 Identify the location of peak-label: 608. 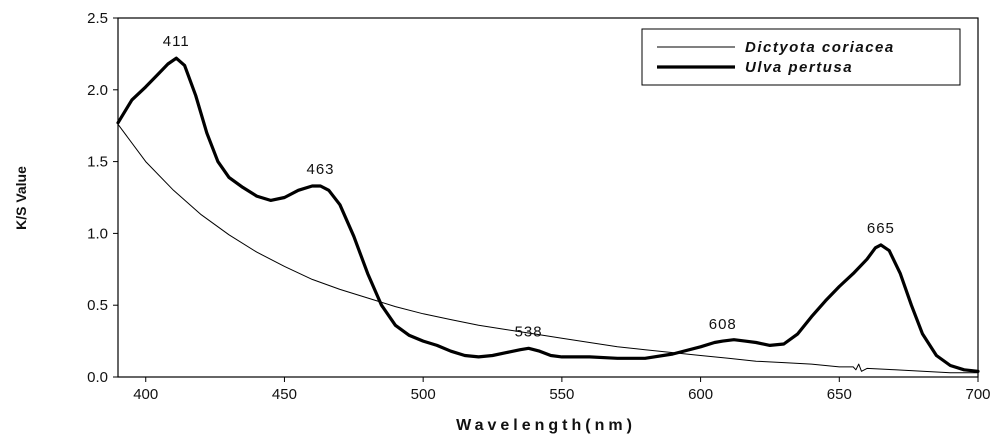
(723, 324).